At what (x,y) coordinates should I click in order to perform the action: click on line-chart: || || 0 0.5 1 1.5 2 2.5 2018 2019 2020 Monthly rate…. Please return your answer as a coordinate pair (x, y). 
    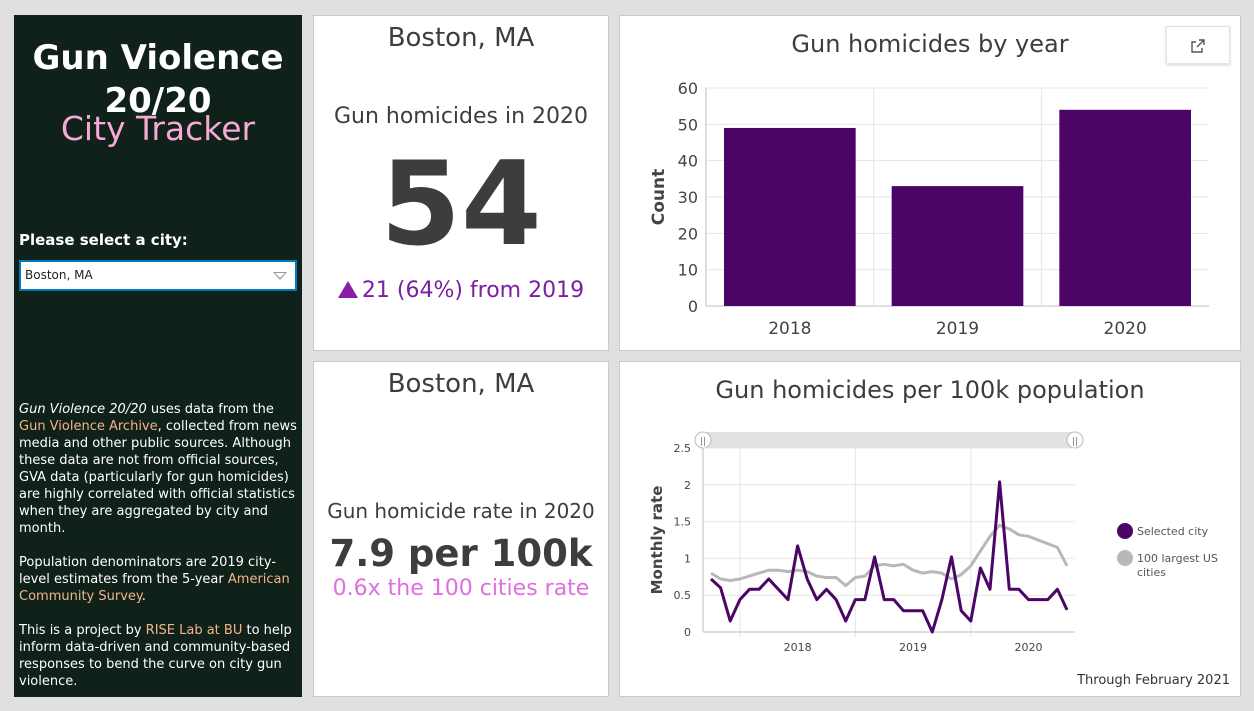
    Looking at the image, I should click on (933, 542).